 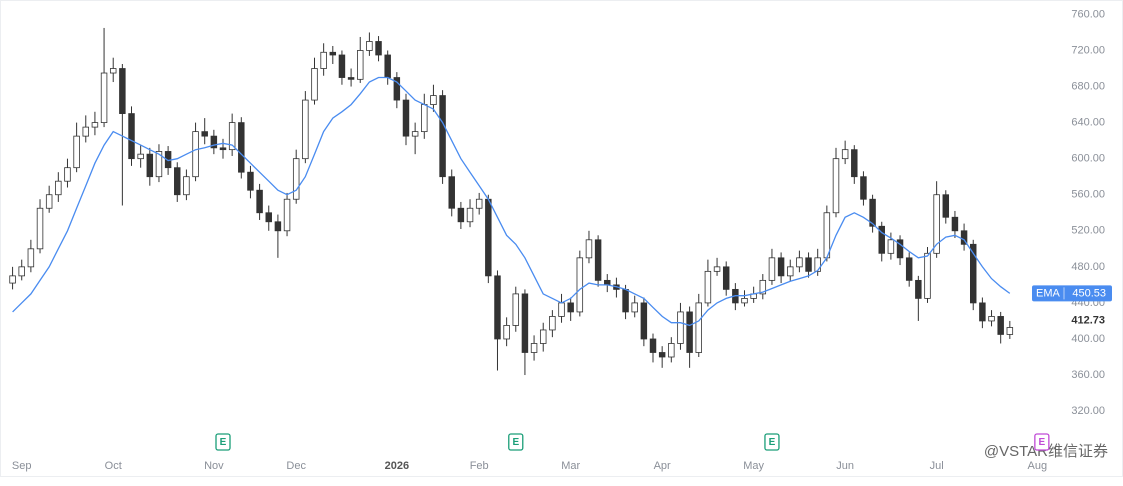 I want to click on y-tick-label: 760.00, so click(x=1088, y=14).